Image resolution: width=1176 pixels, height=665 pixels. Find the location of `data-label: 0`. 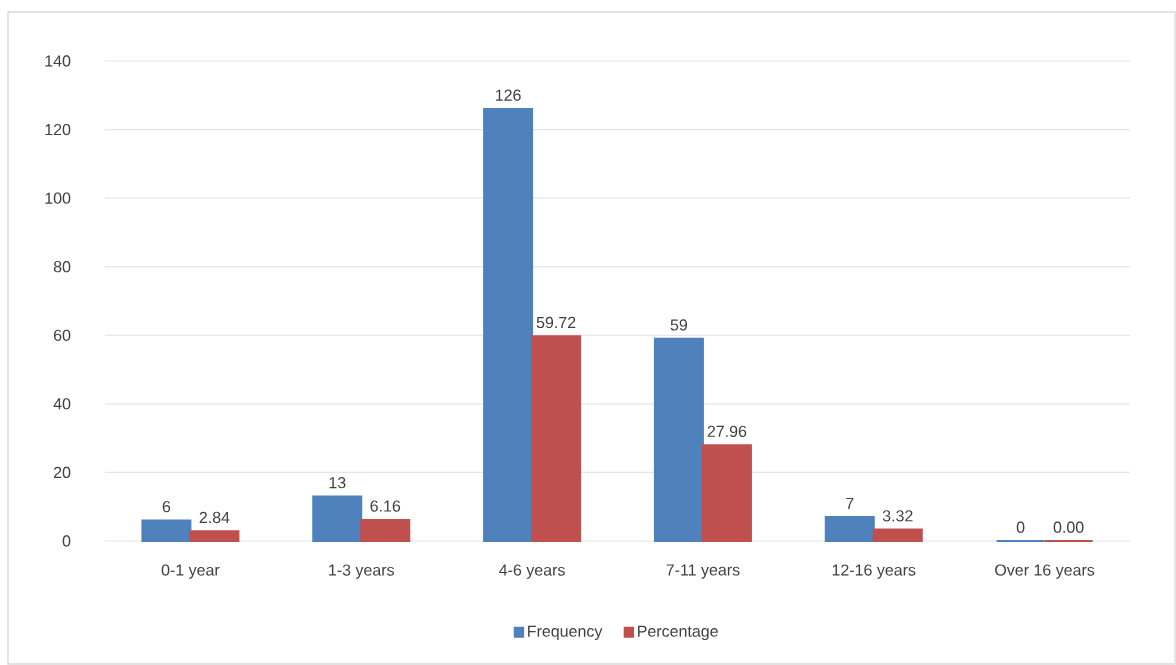

data-label: 0 is located at coordinates (1020, 527).